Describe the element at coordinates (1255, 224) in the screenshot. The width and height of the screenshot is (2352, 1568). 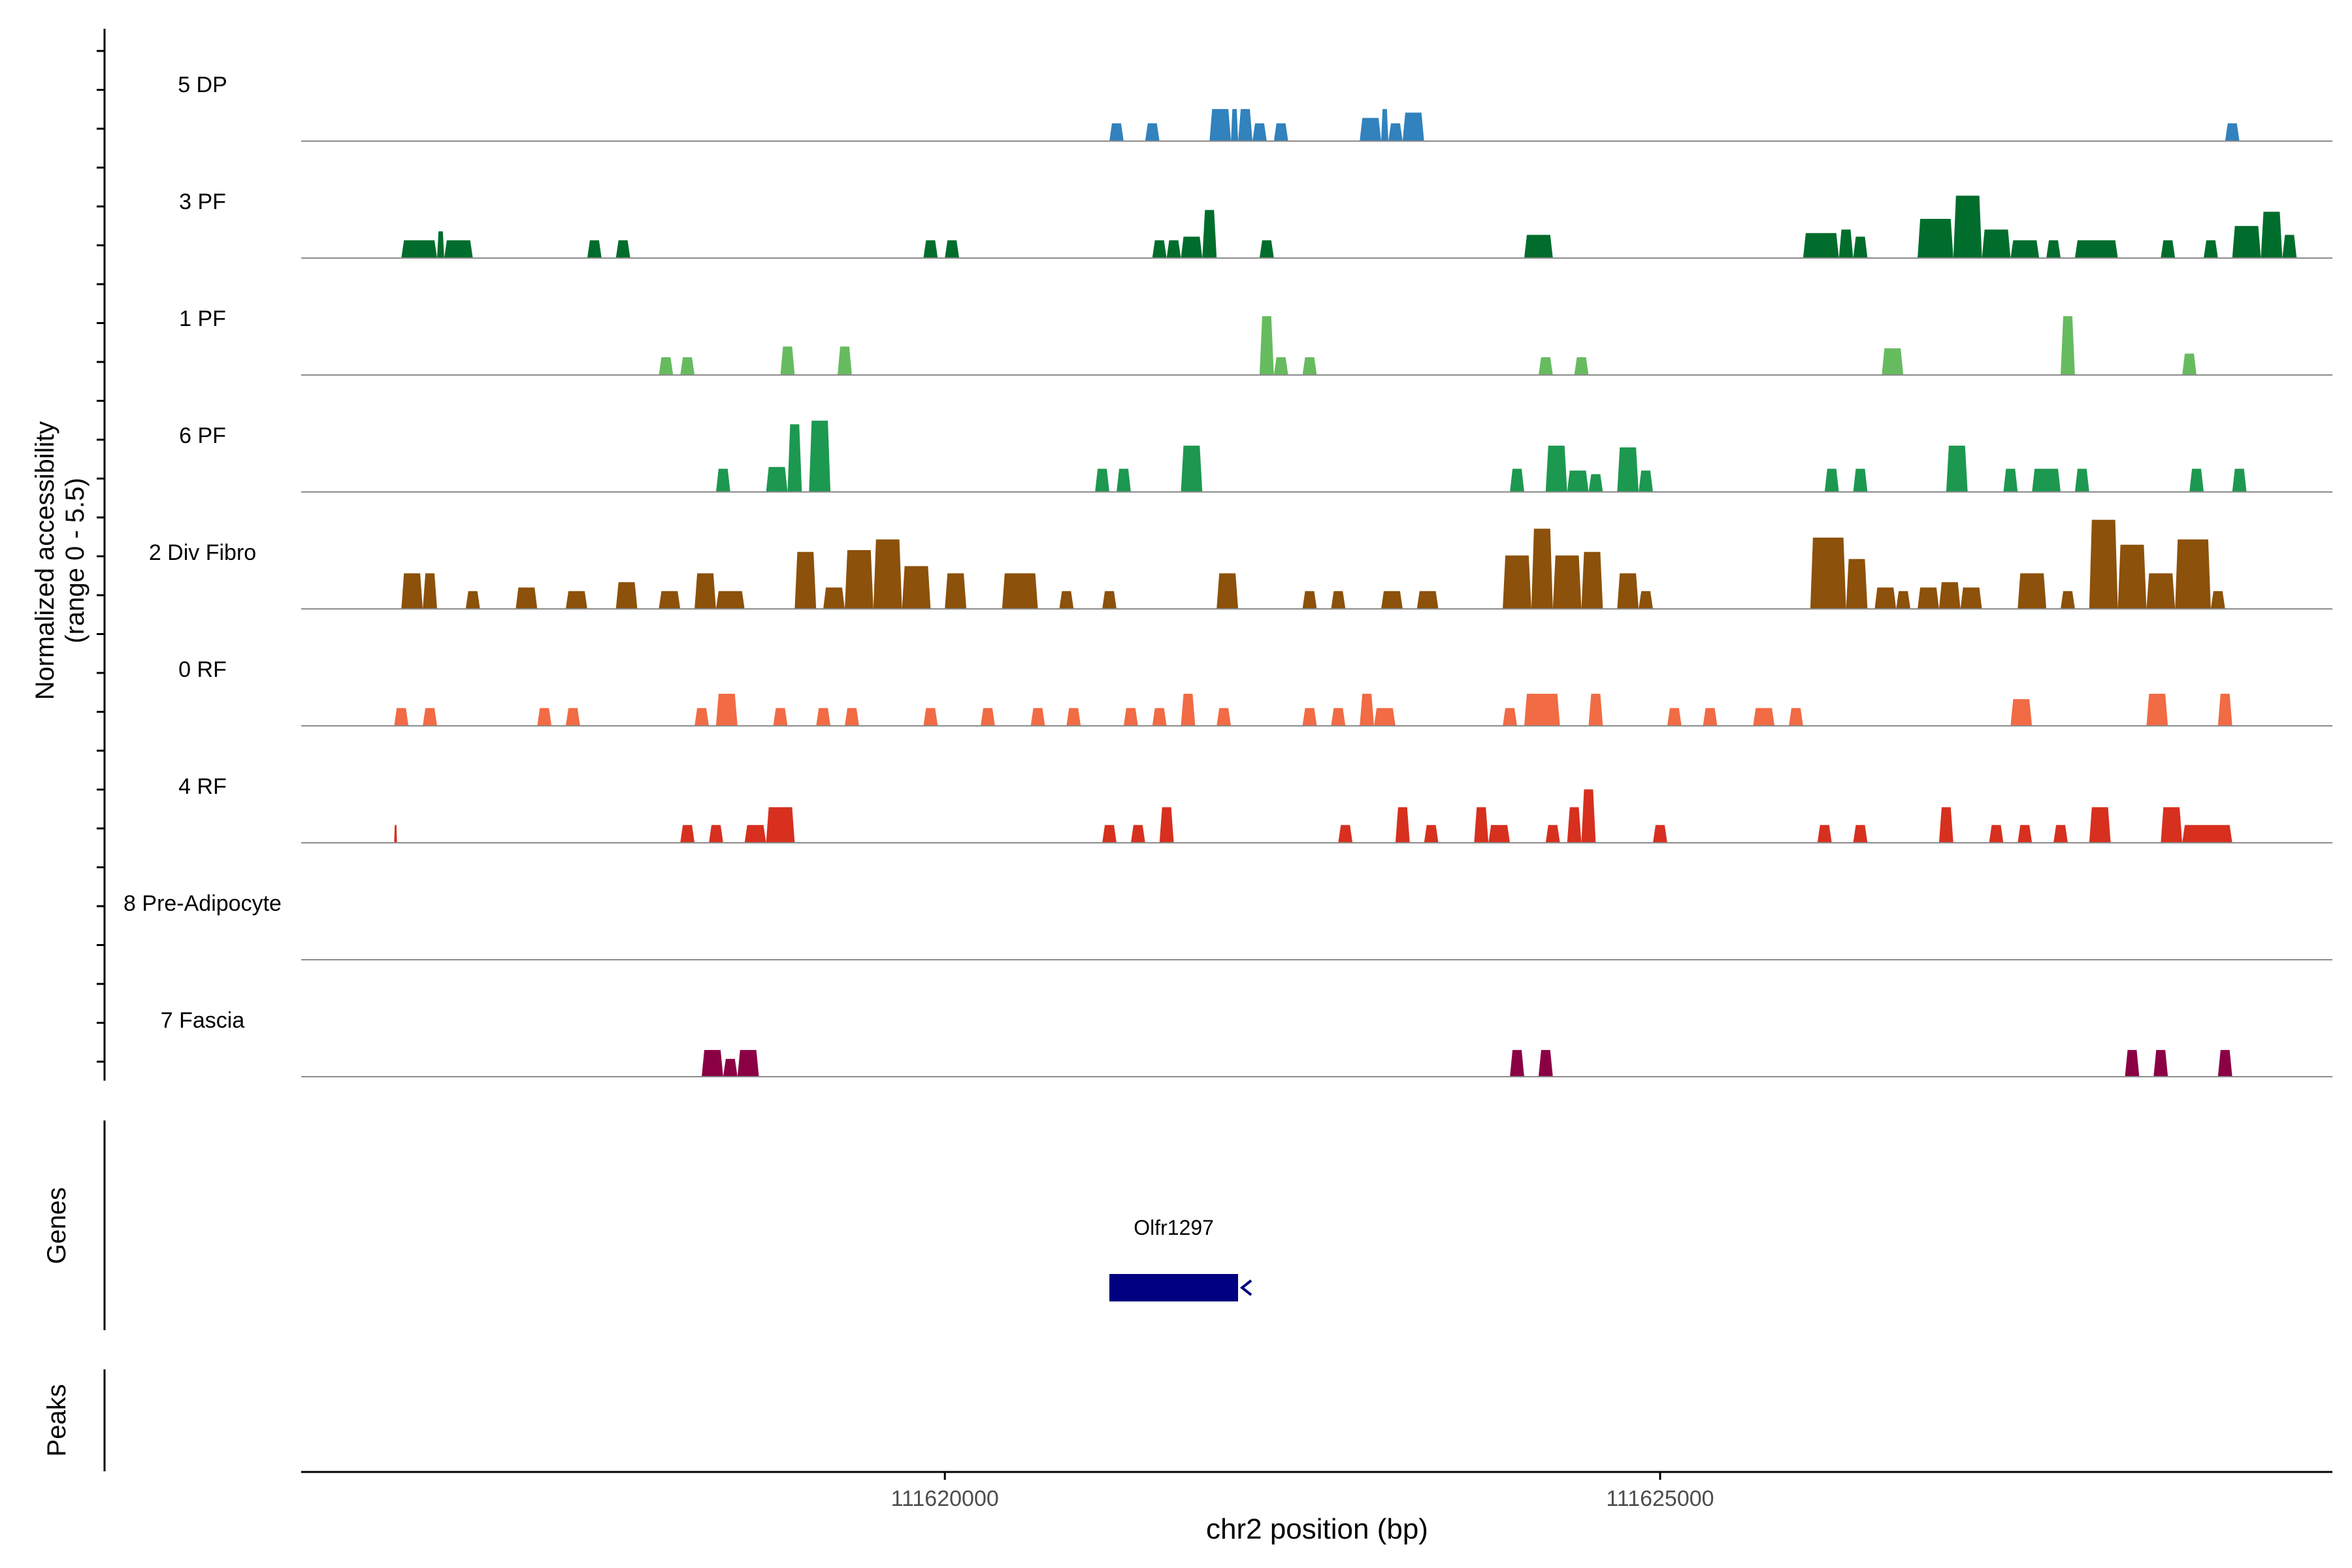
I see `track-3-pf: 3 PF` at that location.